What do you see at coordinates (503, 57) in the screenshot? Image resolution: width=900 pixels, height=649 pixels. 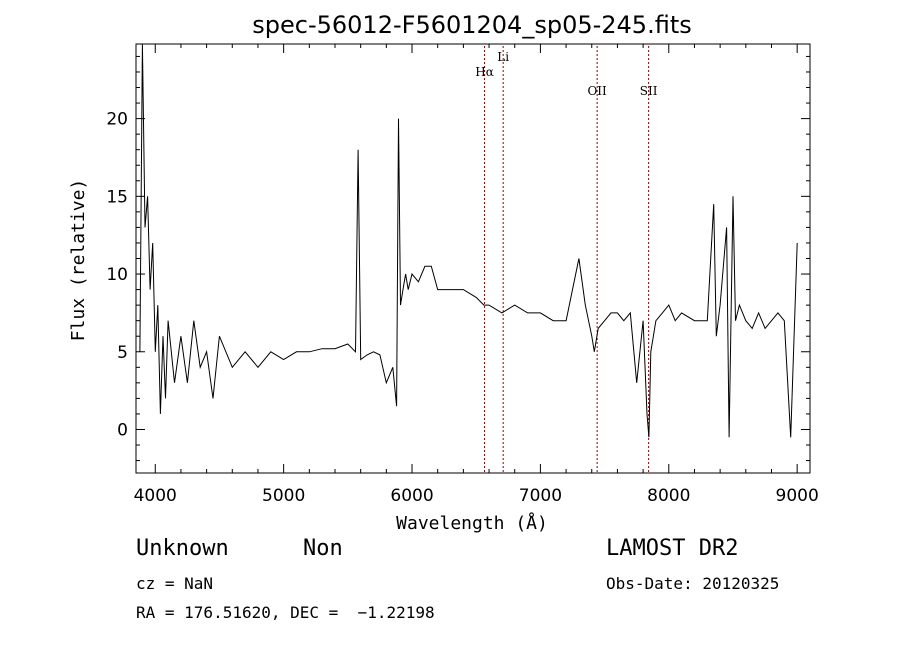 I see `marker-label-Li: Li` at bounding box center [503, 57].